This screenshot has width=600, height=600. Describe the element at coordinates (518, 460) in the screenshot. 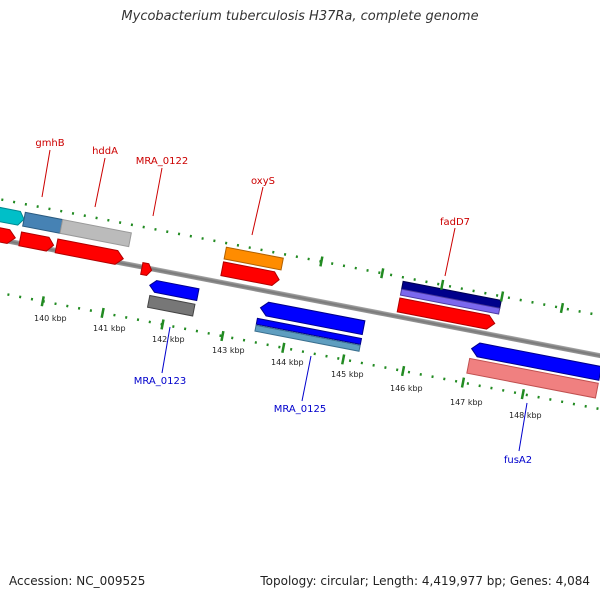

I see `label-fusA2: fusA2` at that location.